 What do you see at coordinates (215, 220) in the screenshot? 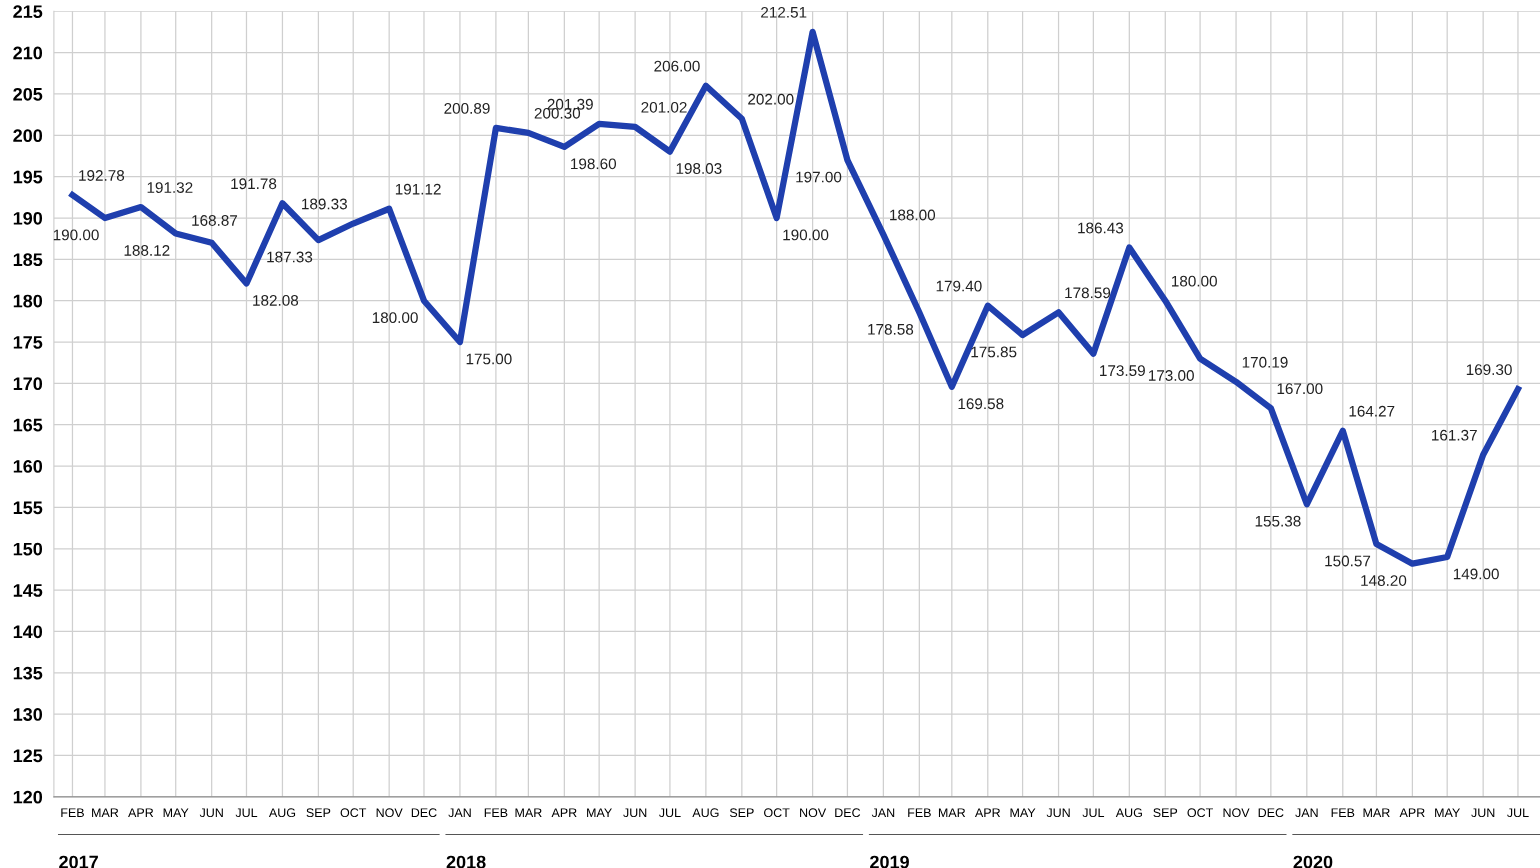
I see `annotation: 168.87` at bounding box center [215, 220].